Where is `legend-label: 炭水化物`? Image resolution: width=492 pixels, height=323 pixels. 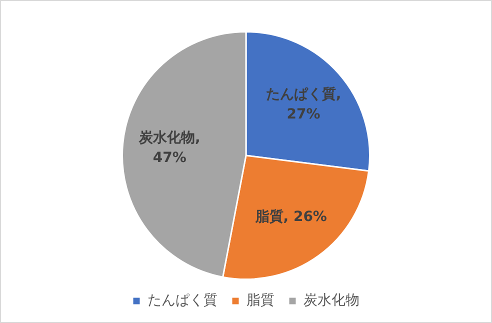
legend-label: 炭水化物 is located at coordinates (332, 300).